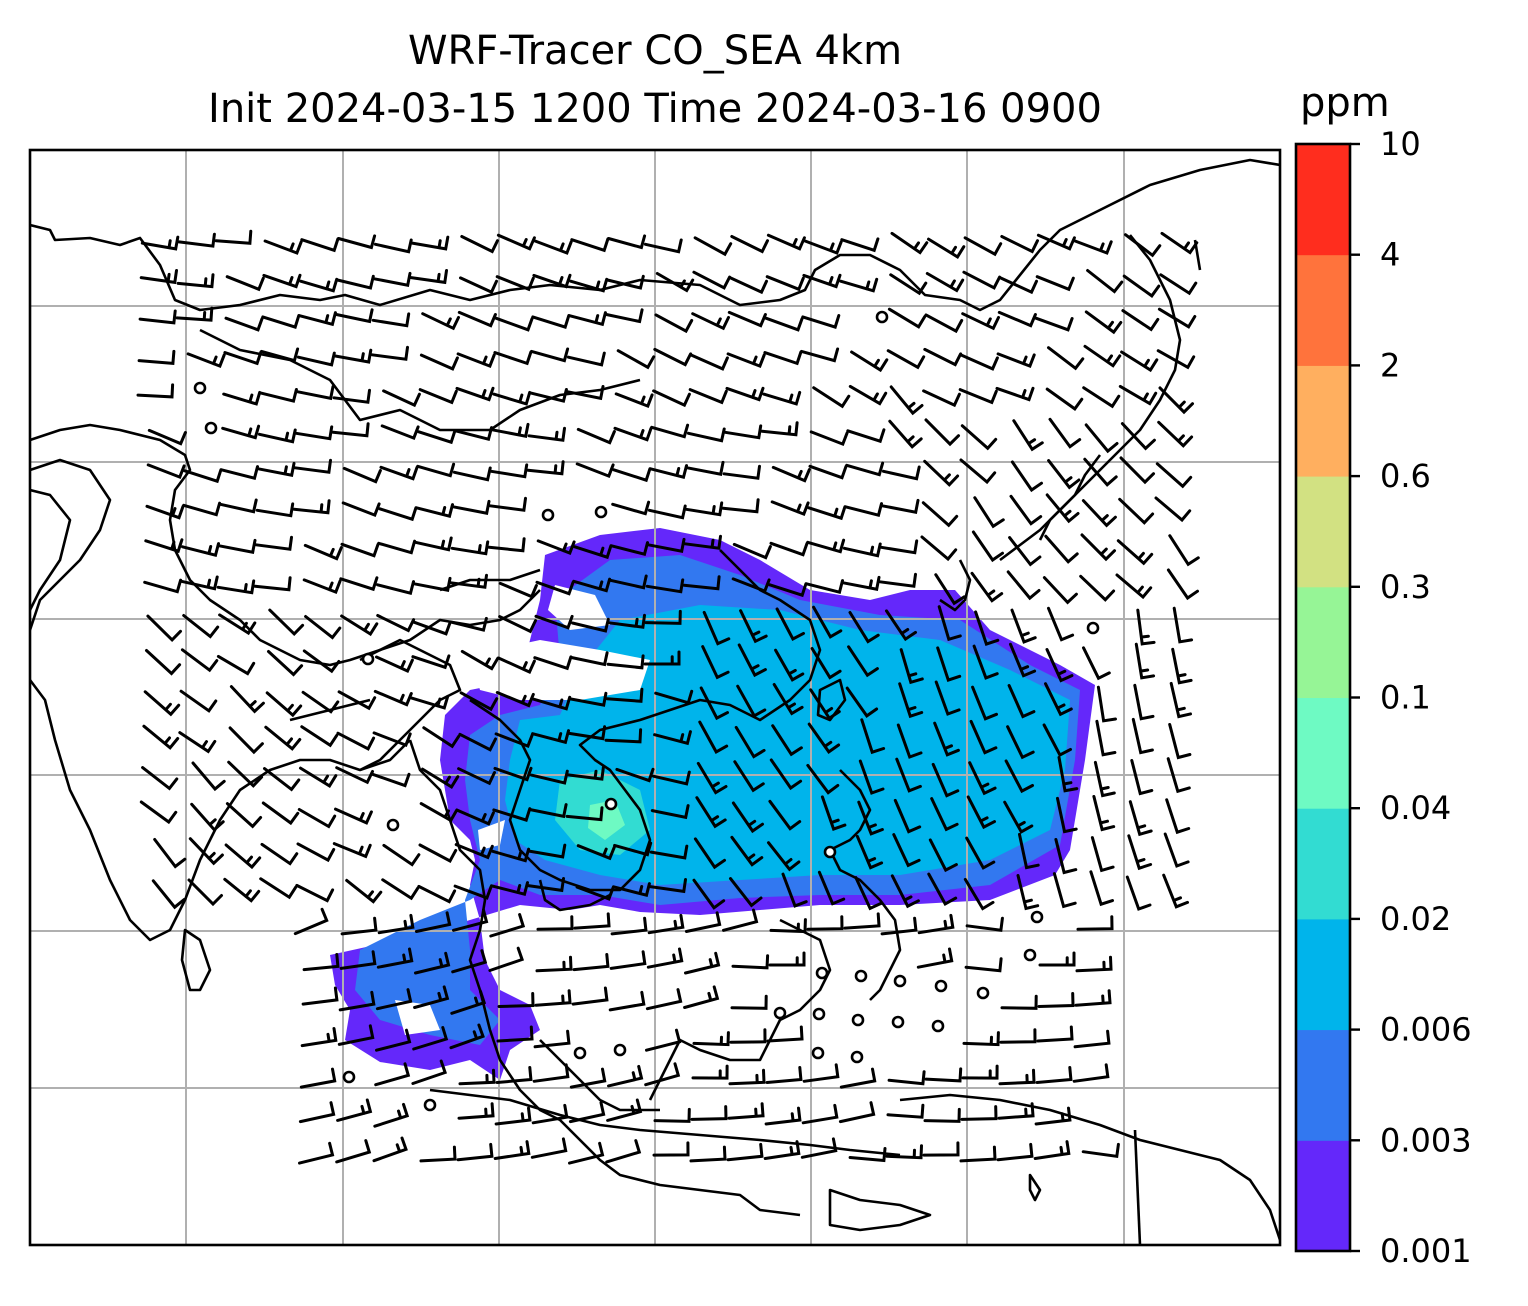 This screenshot has width=1528, height=1306. What do you see at coordinates (1405, 698) in the screenshot?
I see `colorbar-tick-label: 0.1` at bounding box center [1405, 698].